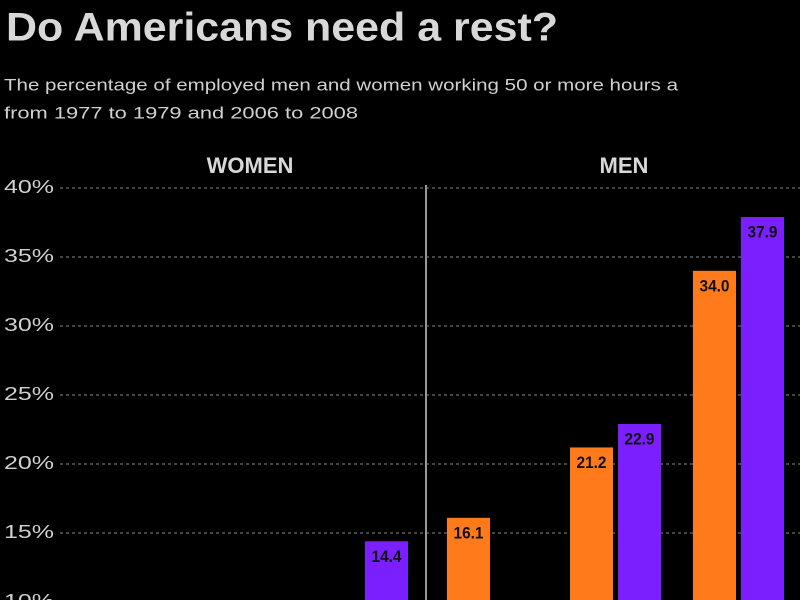  I want to click on y-tick-label: 20%, so click(29, 463).